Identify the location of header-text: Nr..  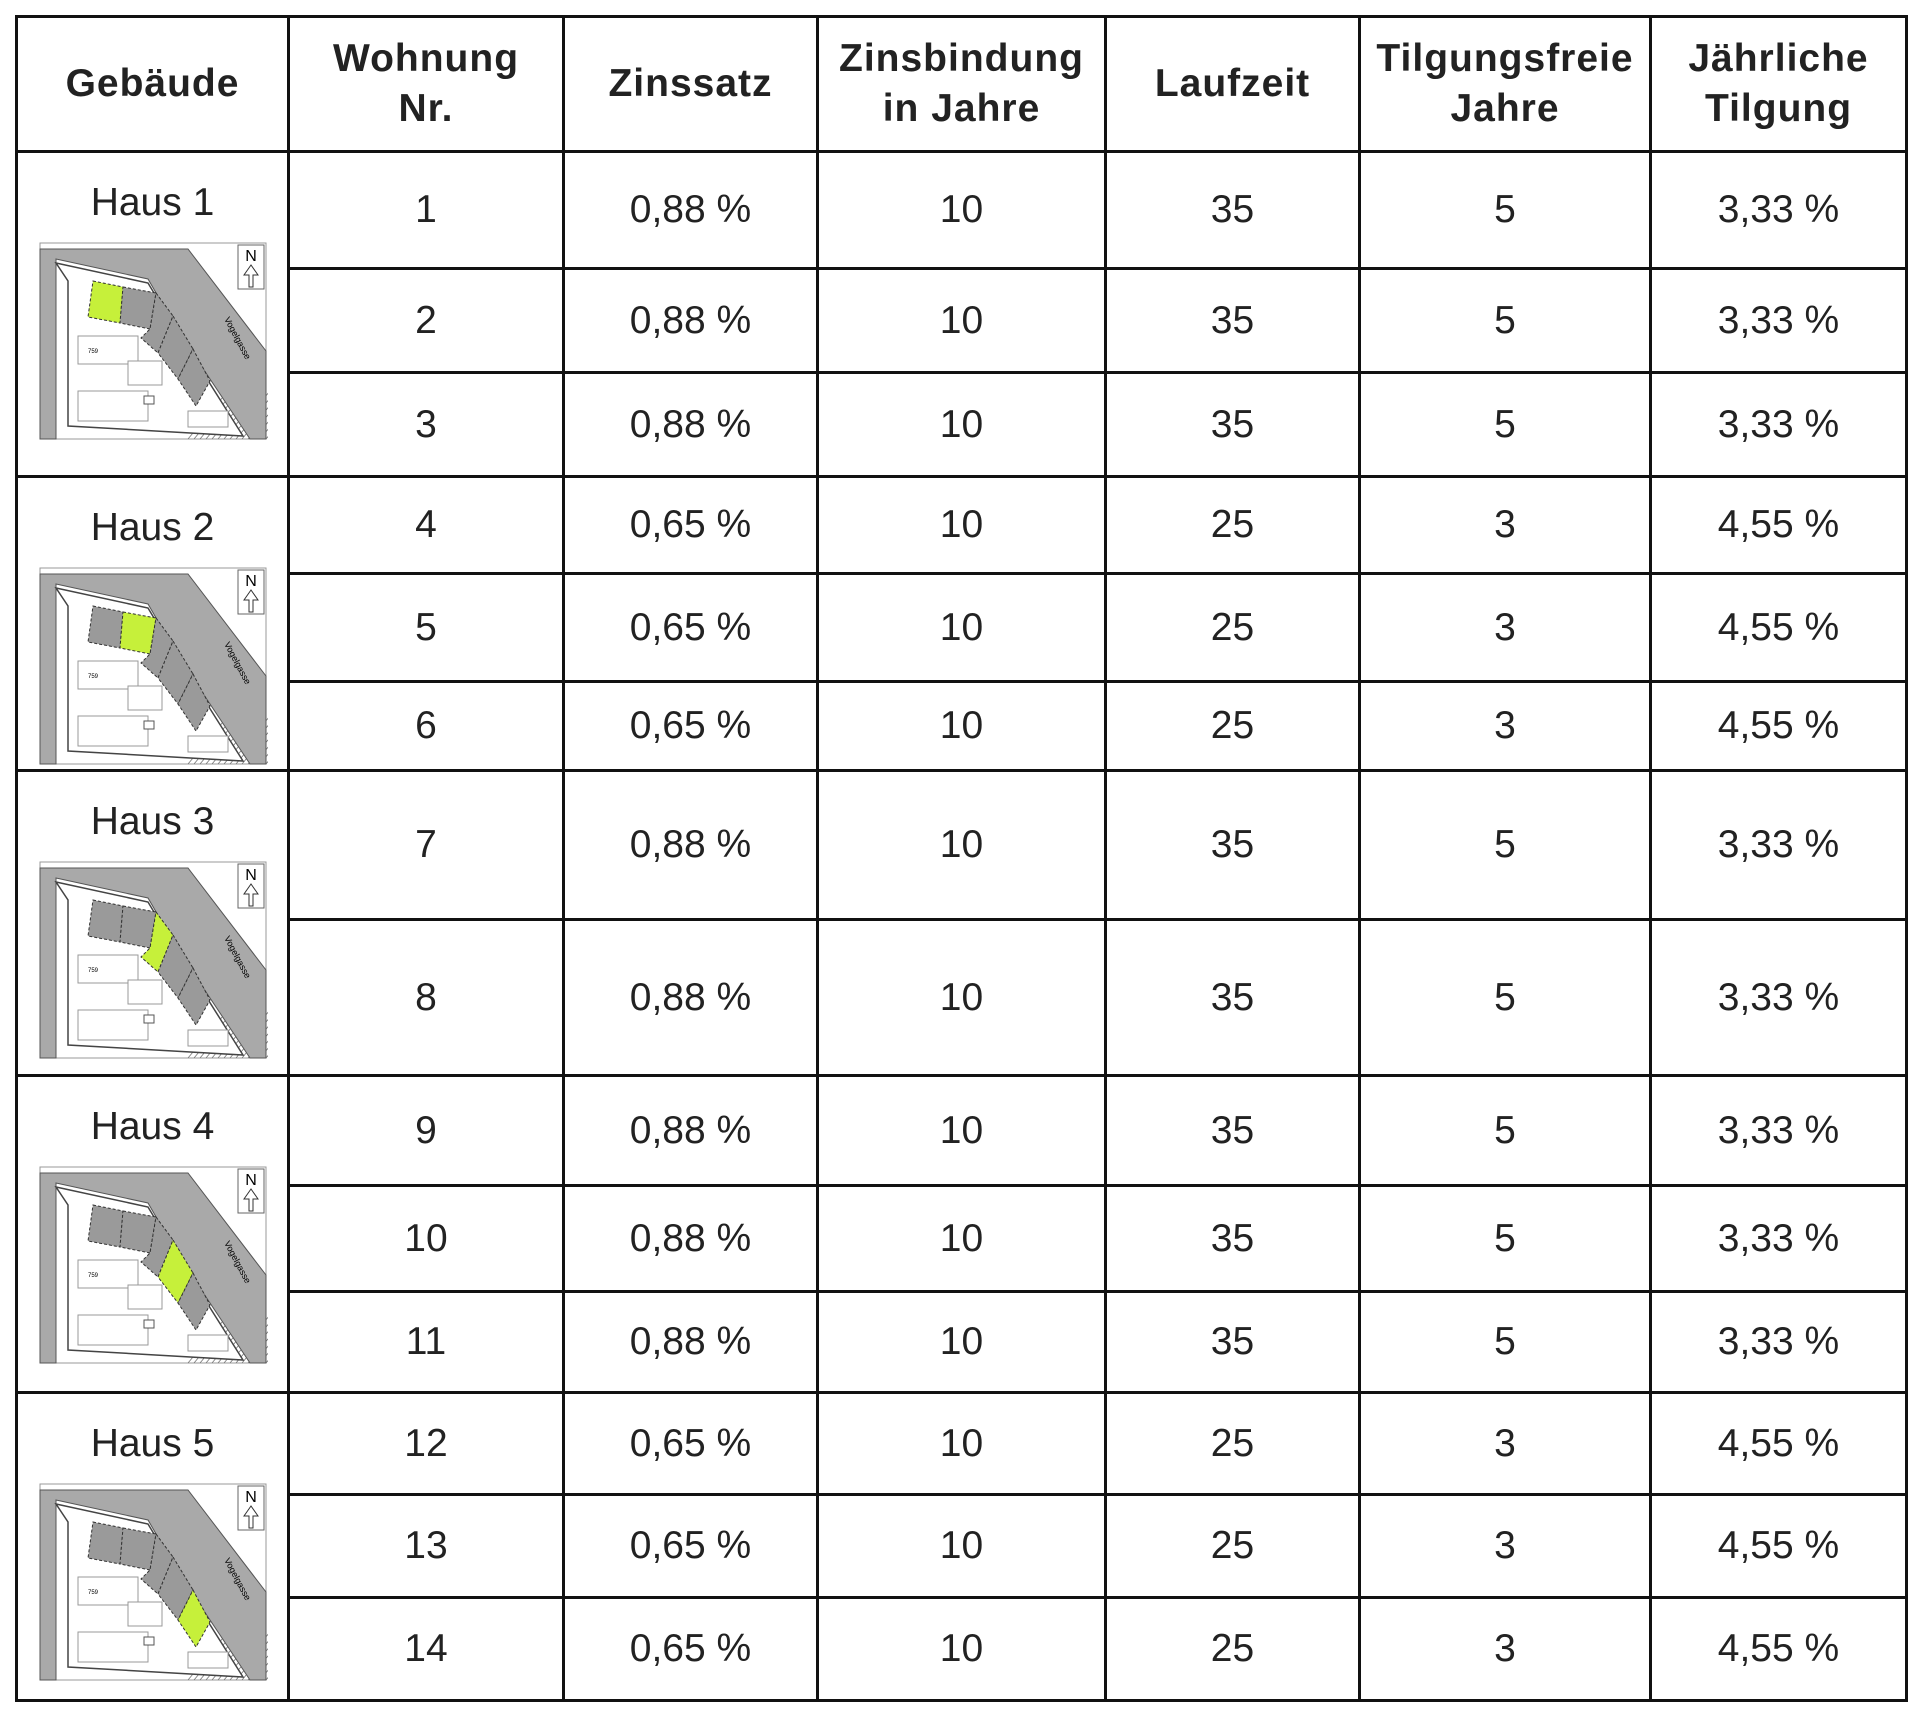
(426, 108).